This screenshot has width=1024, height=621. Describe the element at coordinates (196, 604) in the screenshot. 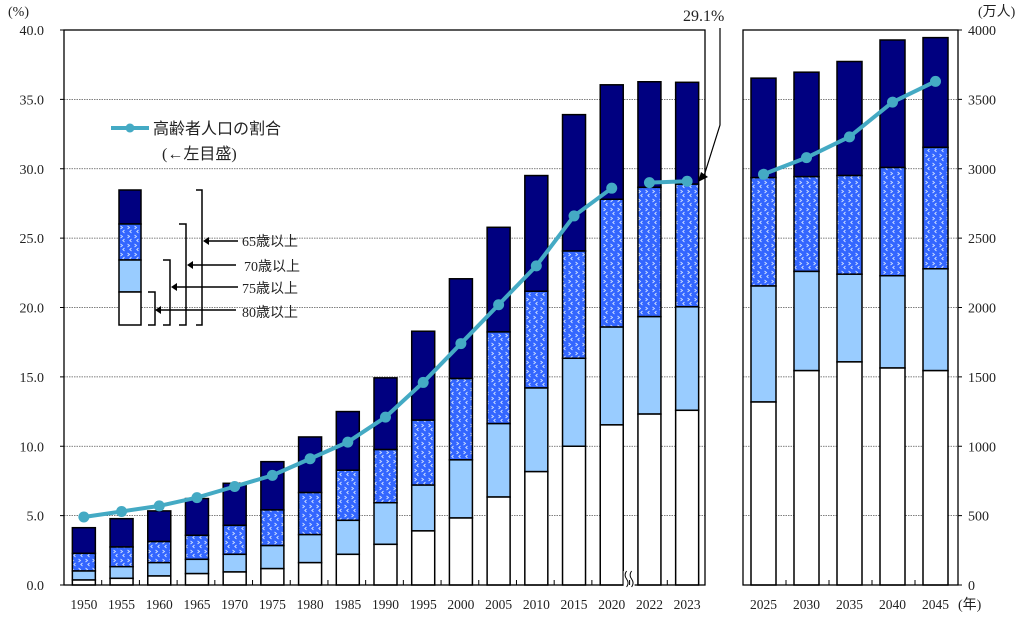

I see `x-tick-label: 1965` at that location.